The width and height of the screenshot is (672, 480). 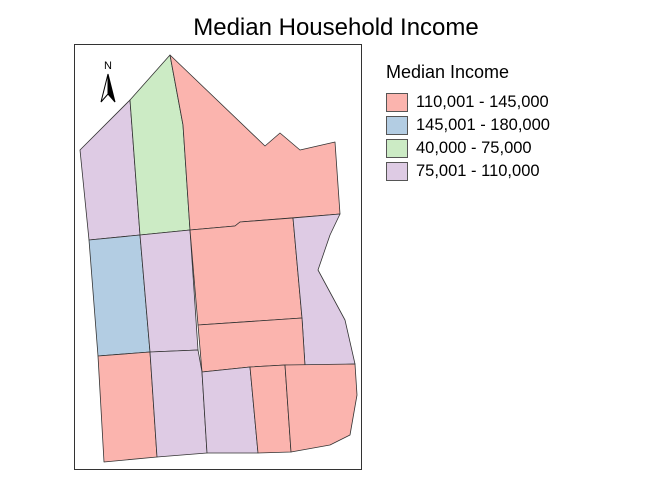 I want to click on tract-bottom-right, so click(x=321, y=408).